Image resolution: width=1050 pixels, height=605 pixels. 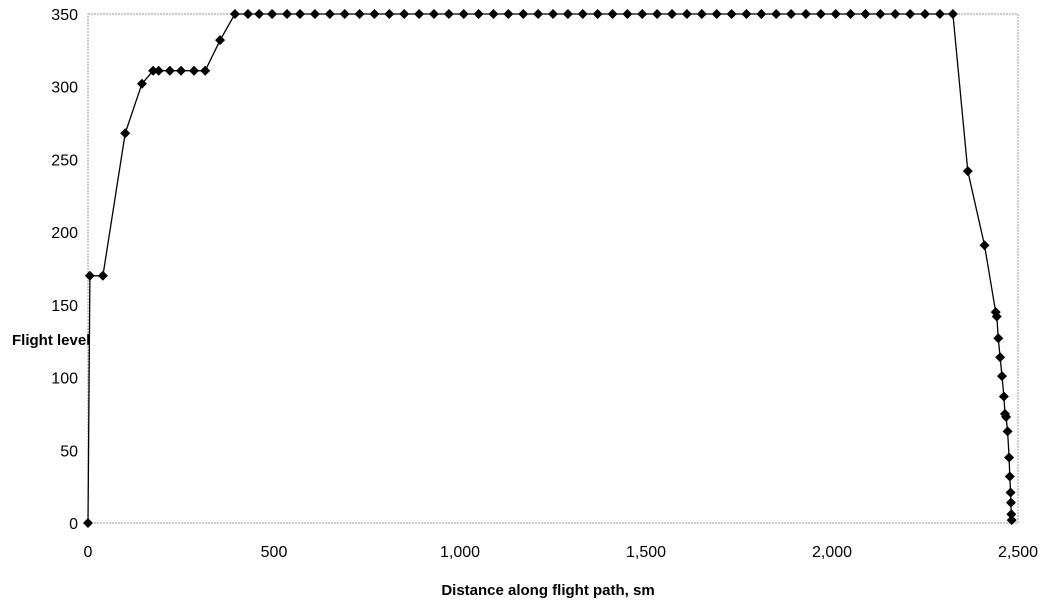 I want to click on x-tick-label: 500, so click(x=274, y=552).